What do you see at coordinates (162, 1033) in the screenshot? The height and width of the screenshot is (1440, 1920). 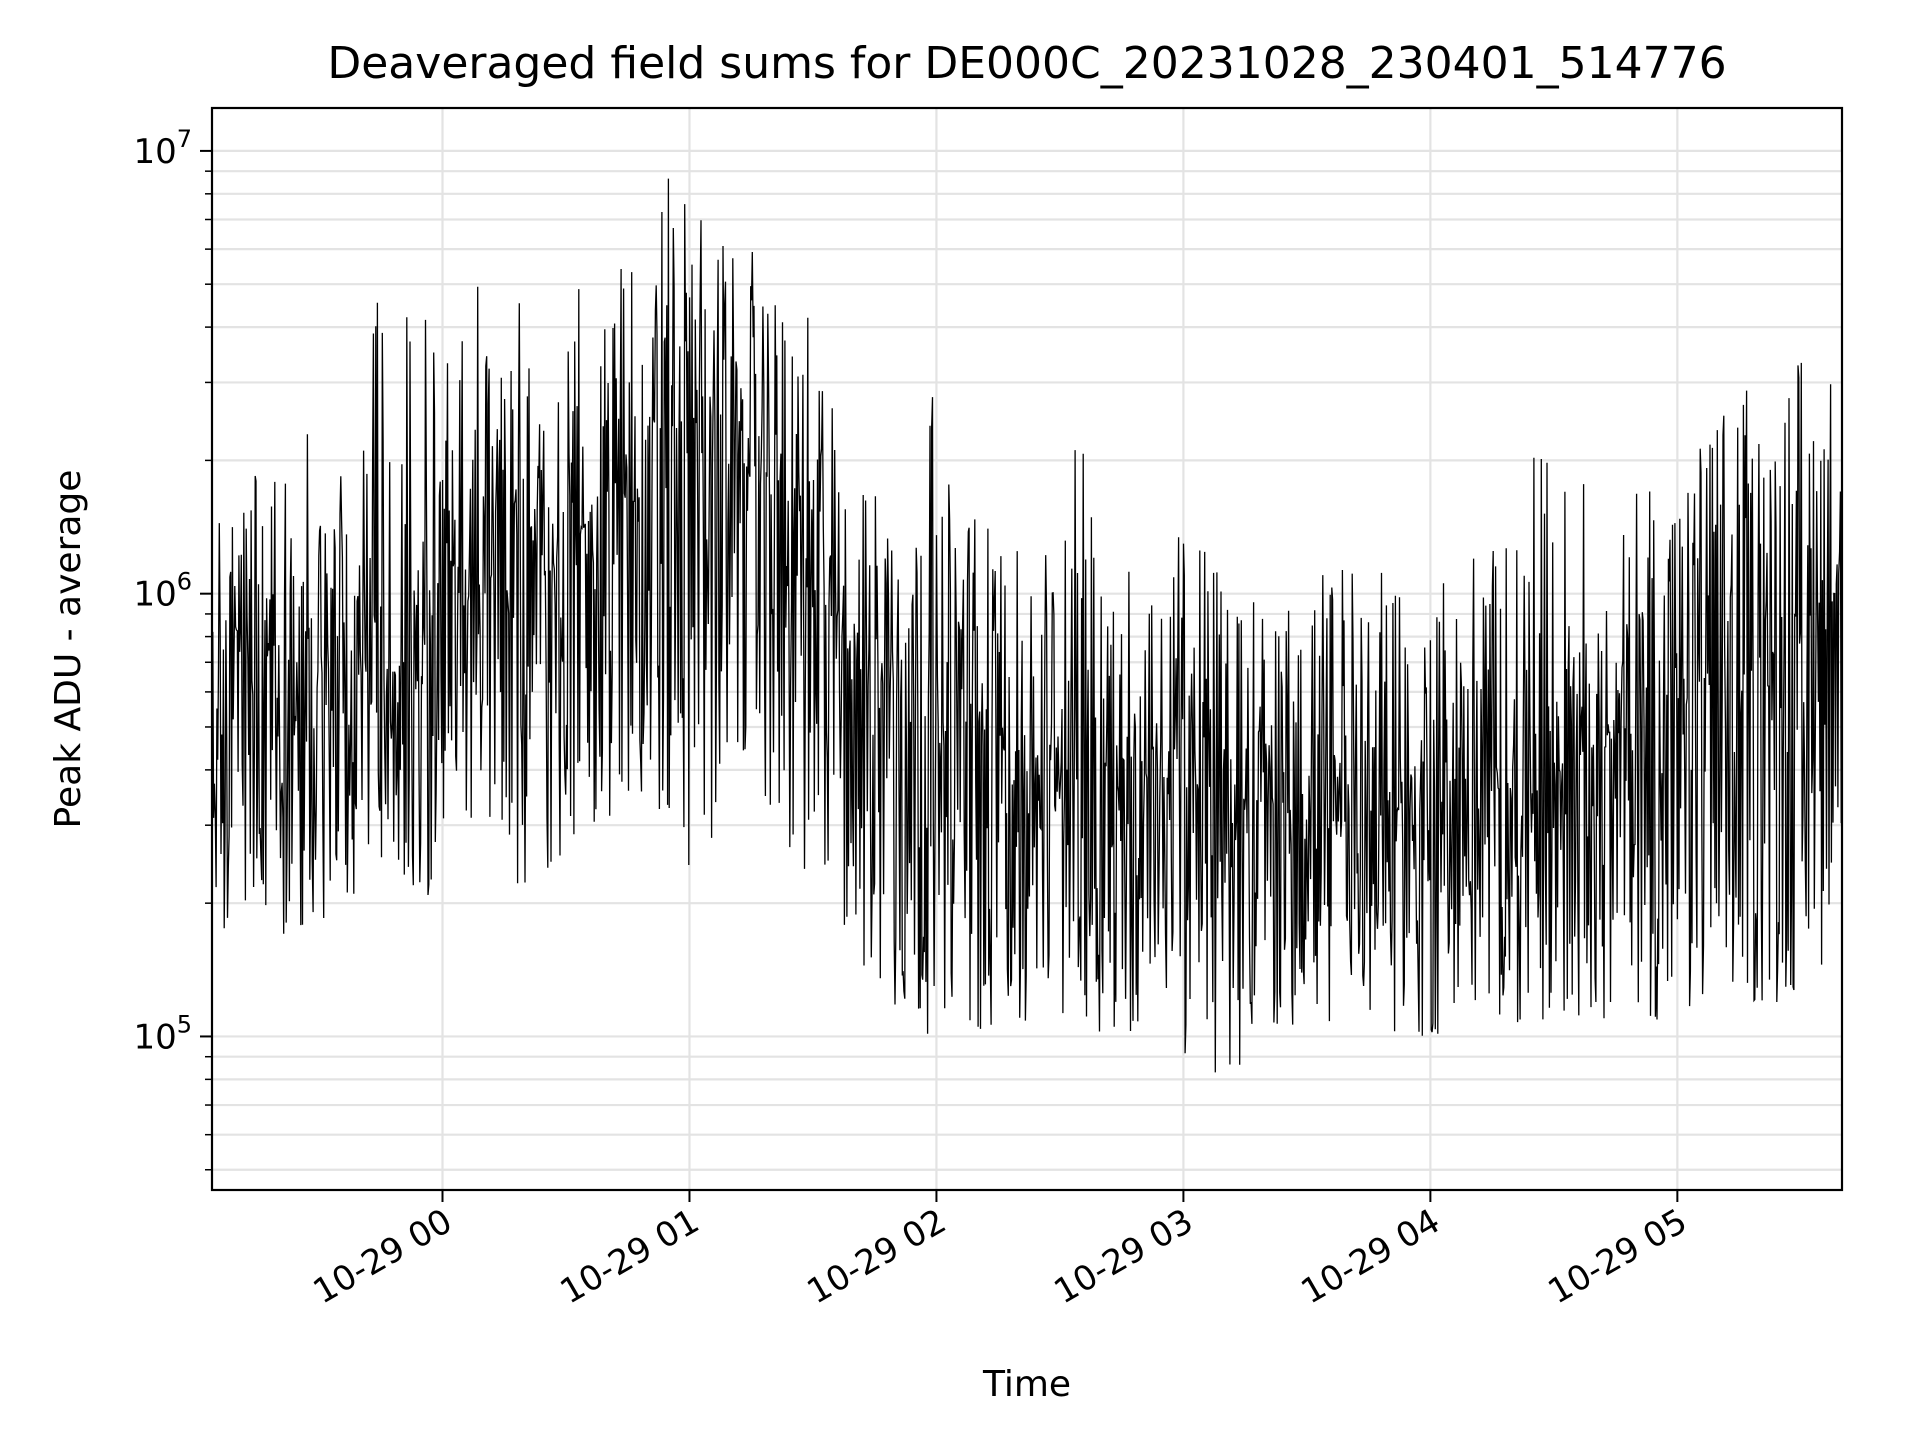 I see `y-tick-label: 10⁵` at bounding box center [162, 1033].